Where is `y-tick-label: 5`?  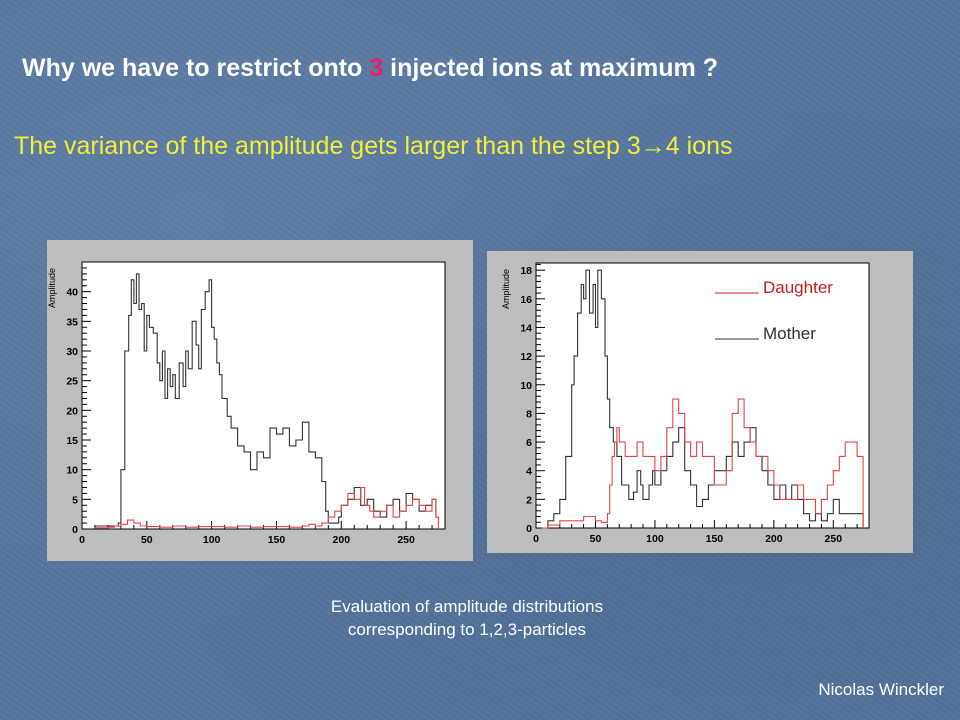
y-tick-label: 5 is located at coordinates (75, 500).